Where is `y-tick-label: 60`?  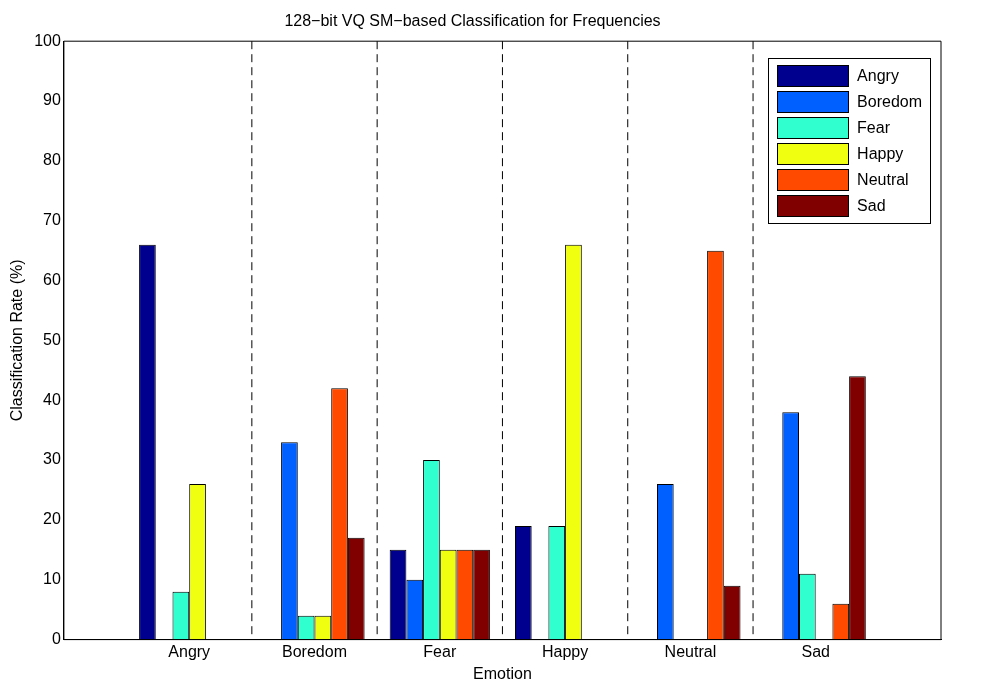 y-tick-label: 60 is located at coordinates (52, 279).